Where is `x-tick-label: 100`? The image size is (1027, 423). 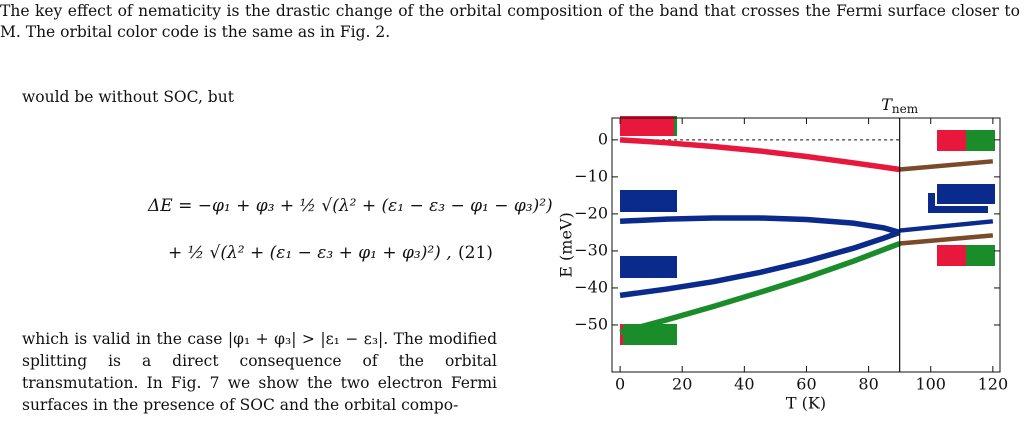 x-tick-label: 100 is located at coordinates (930, 384).